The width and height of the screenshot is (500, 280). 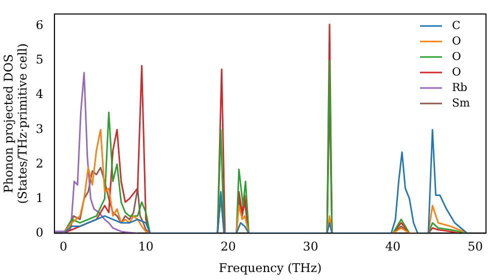 What do you see at coordinates (40, 232) in the screenshot?
I see `y-tick-label: 0` at bounding box center [40, 232].